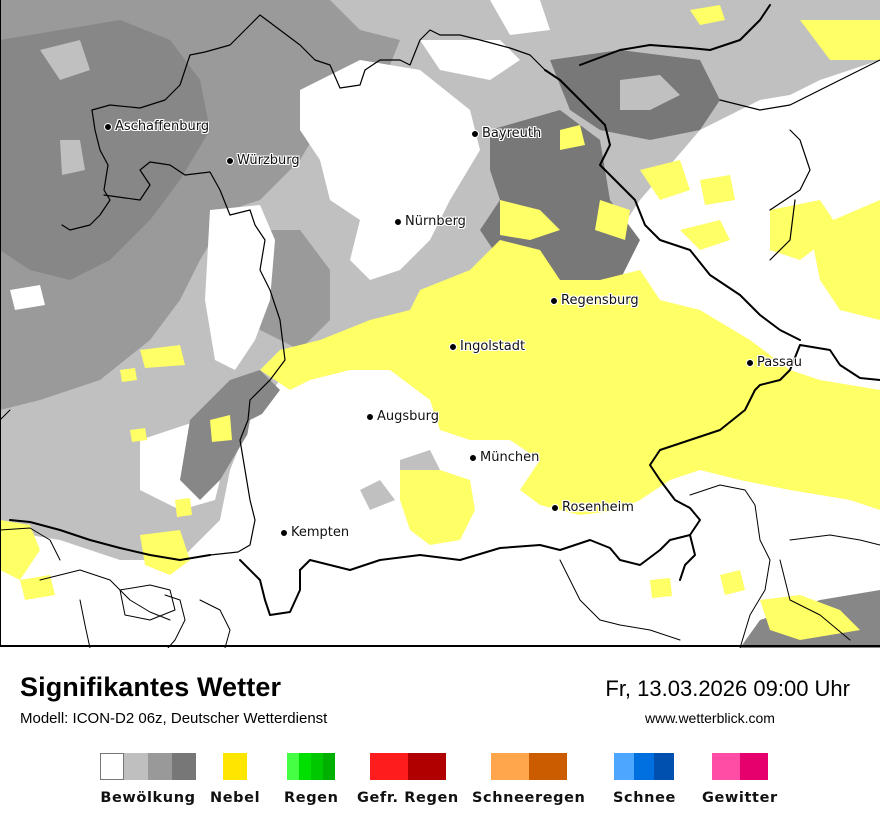 The width and height of the screenshot is (880, 830). What do you see at coordinates (644, 798) in the screenshot?
I see `legend-label: Schnee` at bounding box center [644, 798].